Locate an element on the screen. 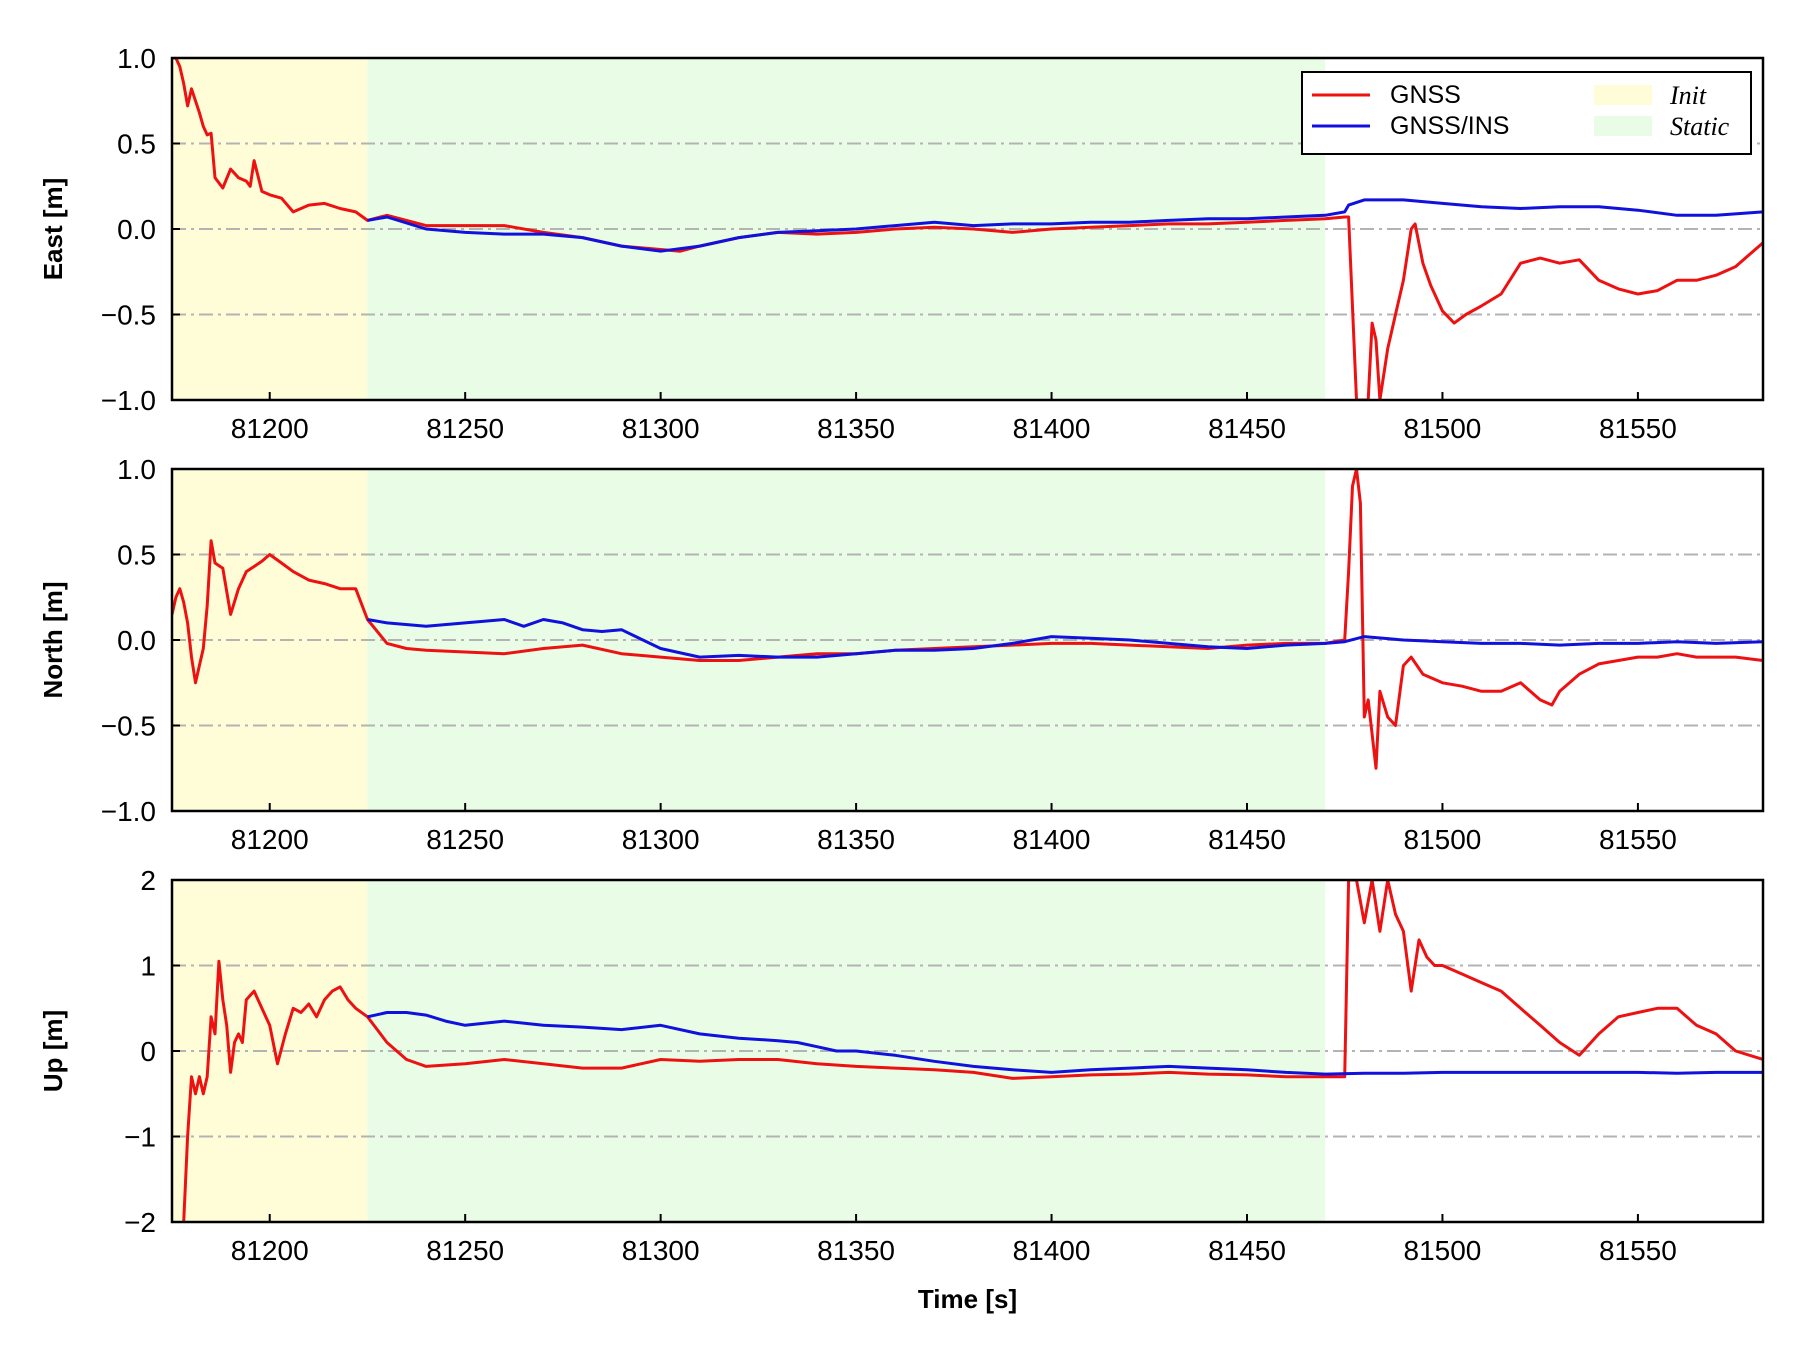 Image resolution: width=1800 pixels, height=1350 pixels. legend-item-gnss-ins: GNSS/INS is located at coordinates (1410, 126).